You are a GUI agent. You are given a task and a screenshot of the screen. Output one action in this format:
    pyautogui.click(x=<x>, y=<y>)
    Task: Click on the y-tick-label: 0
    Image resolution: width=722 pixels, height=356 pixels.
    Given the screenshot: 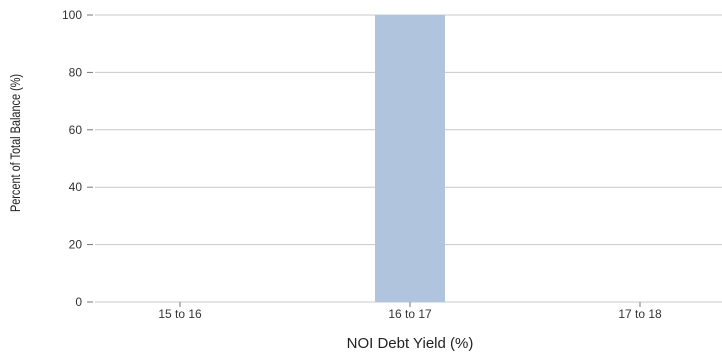 What is the action you would take?
    pyautogui.click(x=78, y=302)
    